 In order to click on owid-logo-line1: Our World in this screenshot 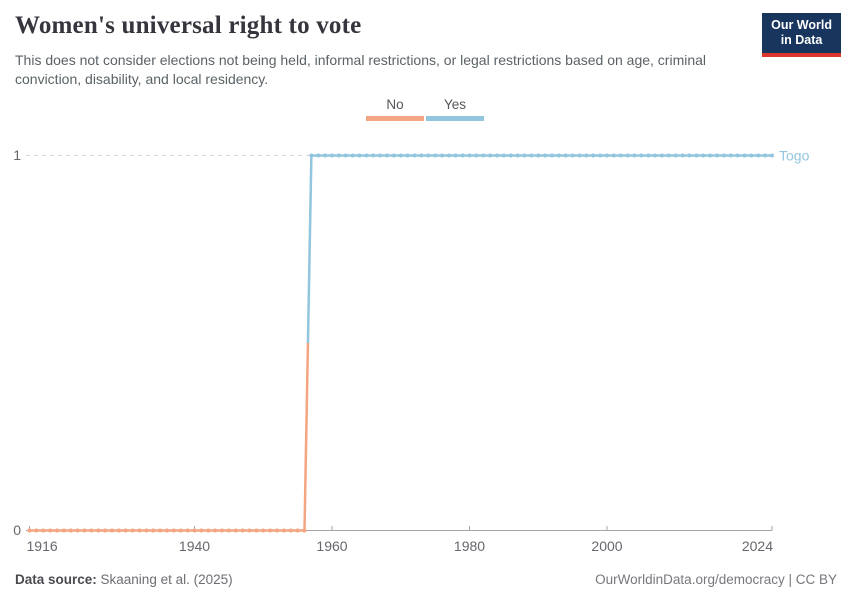, I will do `click(801, 25)`.